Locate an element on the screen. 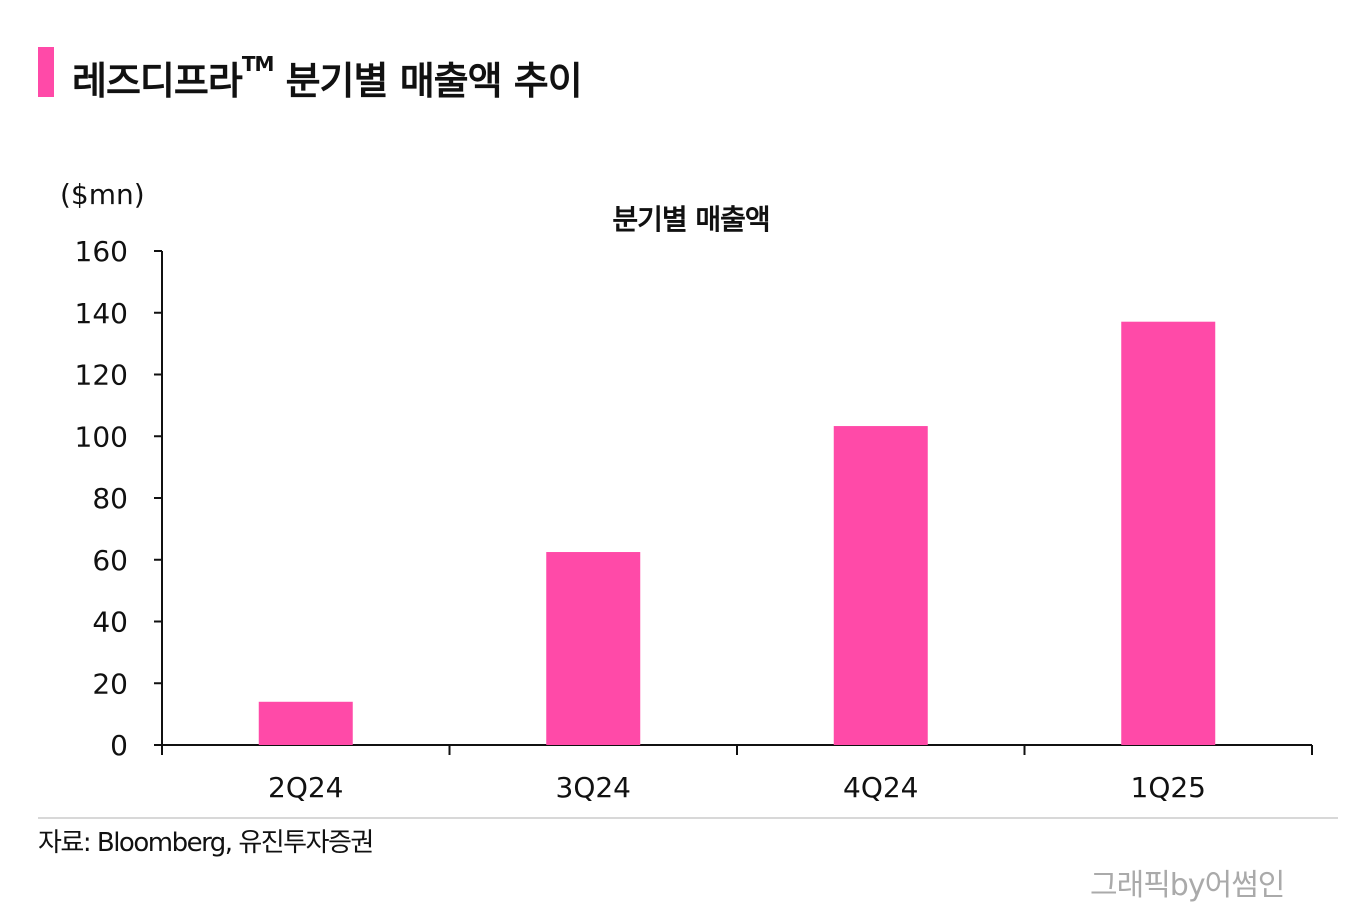 This screenshot has height=923, width=1359. y-tick-label: 20 is located at coordinates (110, 683).